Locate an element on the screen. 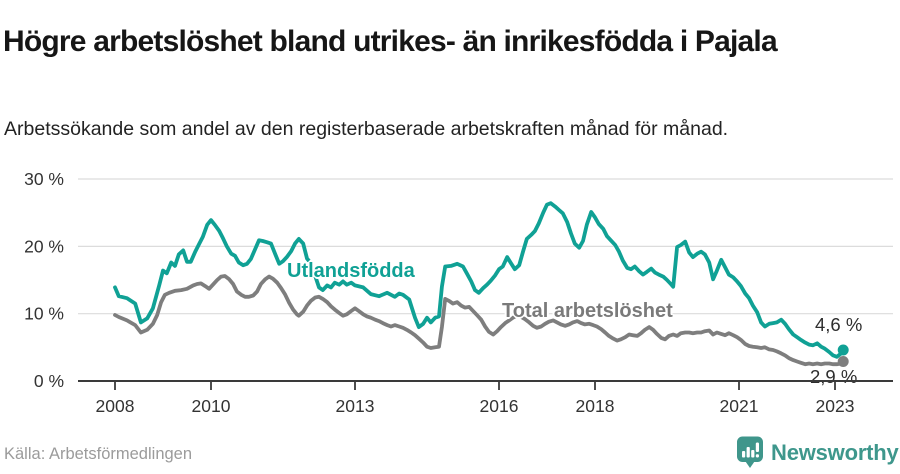 The height and width of the screenshot is (474, 900). y-tick-label: 30 % is located at coordinates (44, 179).